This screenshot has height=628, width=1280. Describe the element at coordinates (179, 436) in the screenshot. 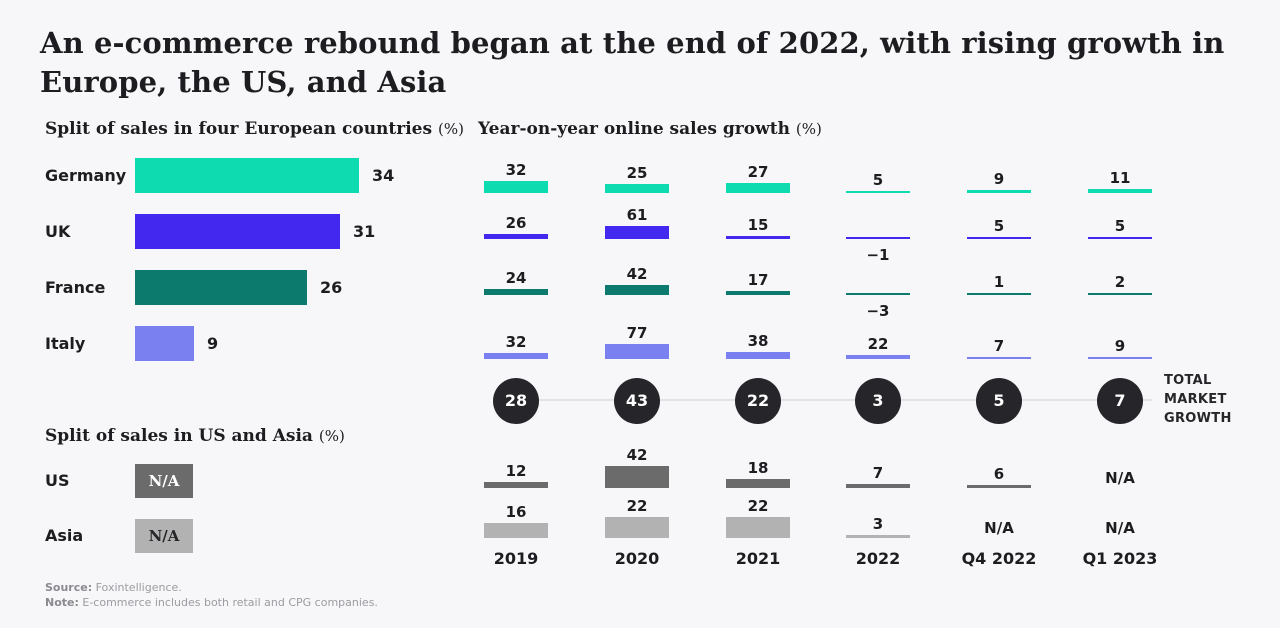

I see `us-asia-split-heading-text: Split of sales in US and Asia` at that location.